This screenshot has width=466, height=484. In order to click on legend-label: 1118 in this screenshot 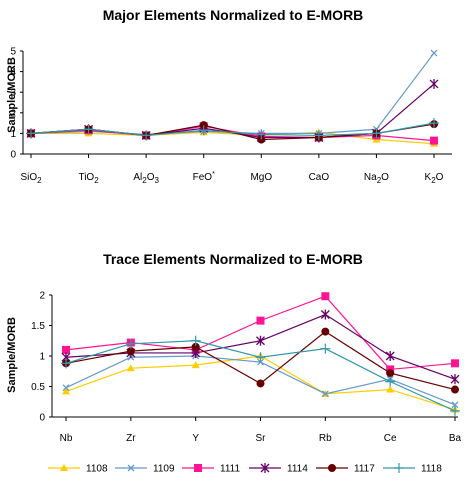, I will do `click(431, 469)`.